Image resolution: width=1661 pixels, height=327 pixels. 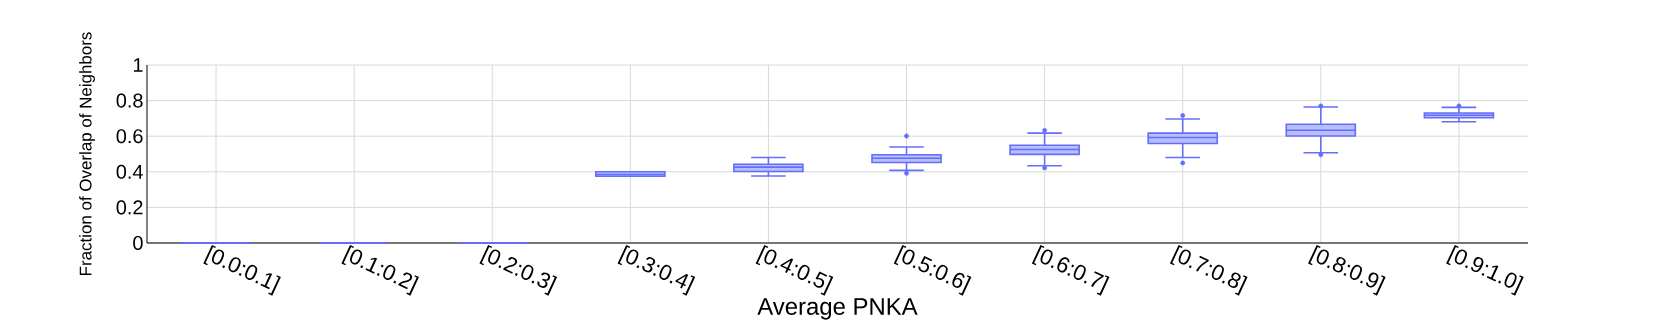 What do you see at coordinates (837, 309) in the screenshot?
I see `x-axis-title: Average PNKA` at bounding box center [837, 309].